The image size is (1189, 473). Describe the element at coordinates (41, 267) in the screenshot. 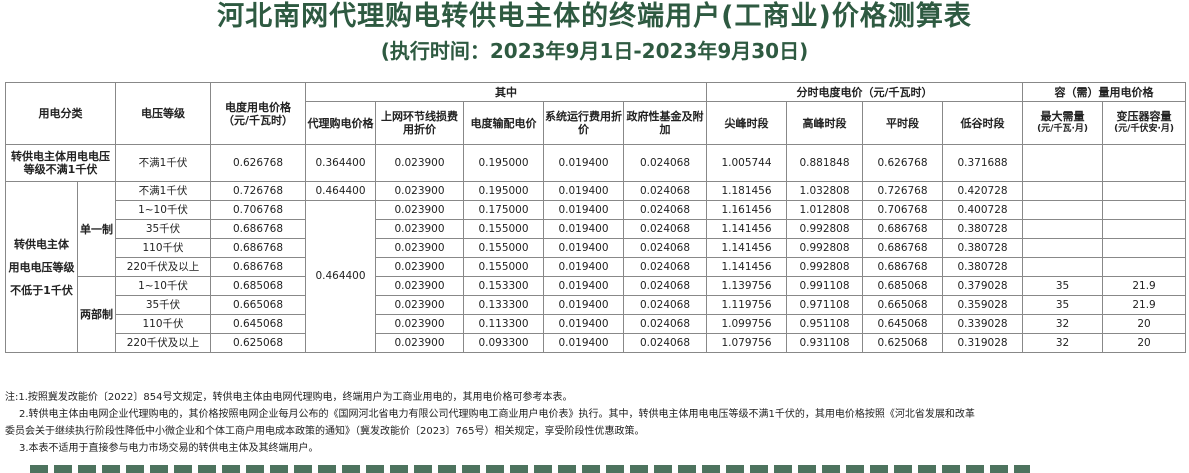

I see `group-high-line2: 用电电压等级` at that location.